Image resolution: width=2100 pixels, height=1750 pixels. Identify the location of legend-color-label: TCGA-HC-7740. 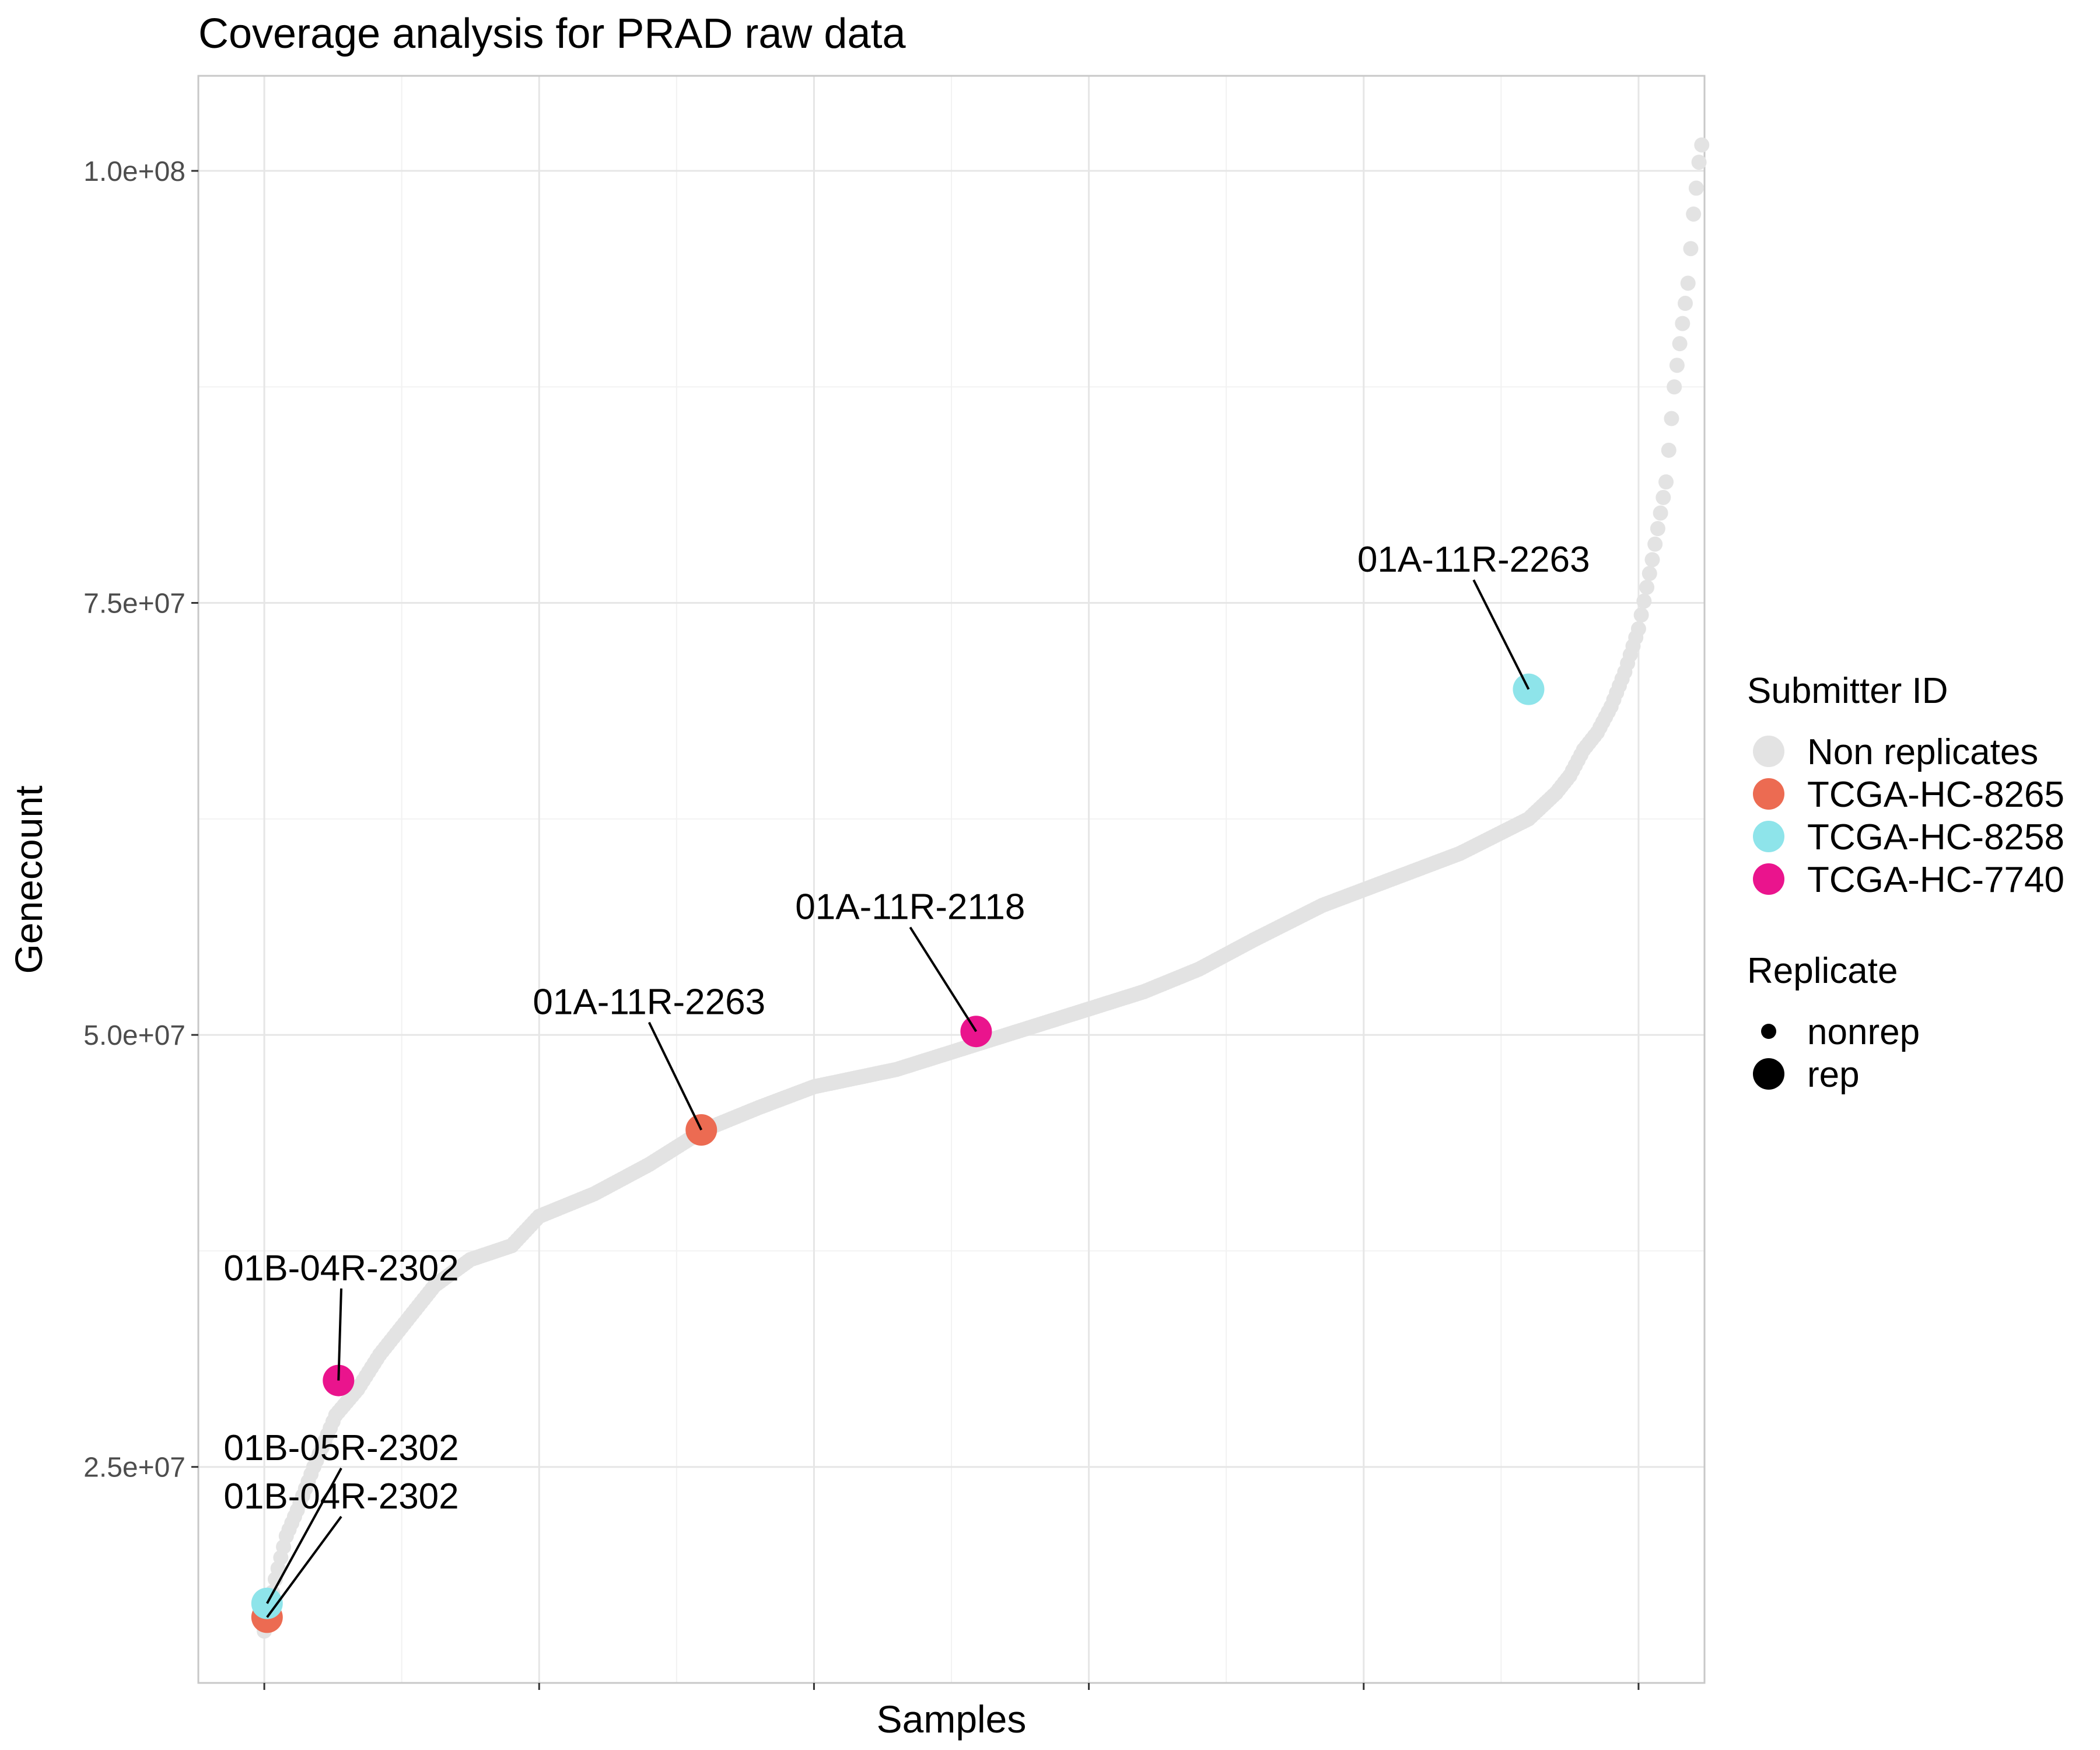
(1936, 880).